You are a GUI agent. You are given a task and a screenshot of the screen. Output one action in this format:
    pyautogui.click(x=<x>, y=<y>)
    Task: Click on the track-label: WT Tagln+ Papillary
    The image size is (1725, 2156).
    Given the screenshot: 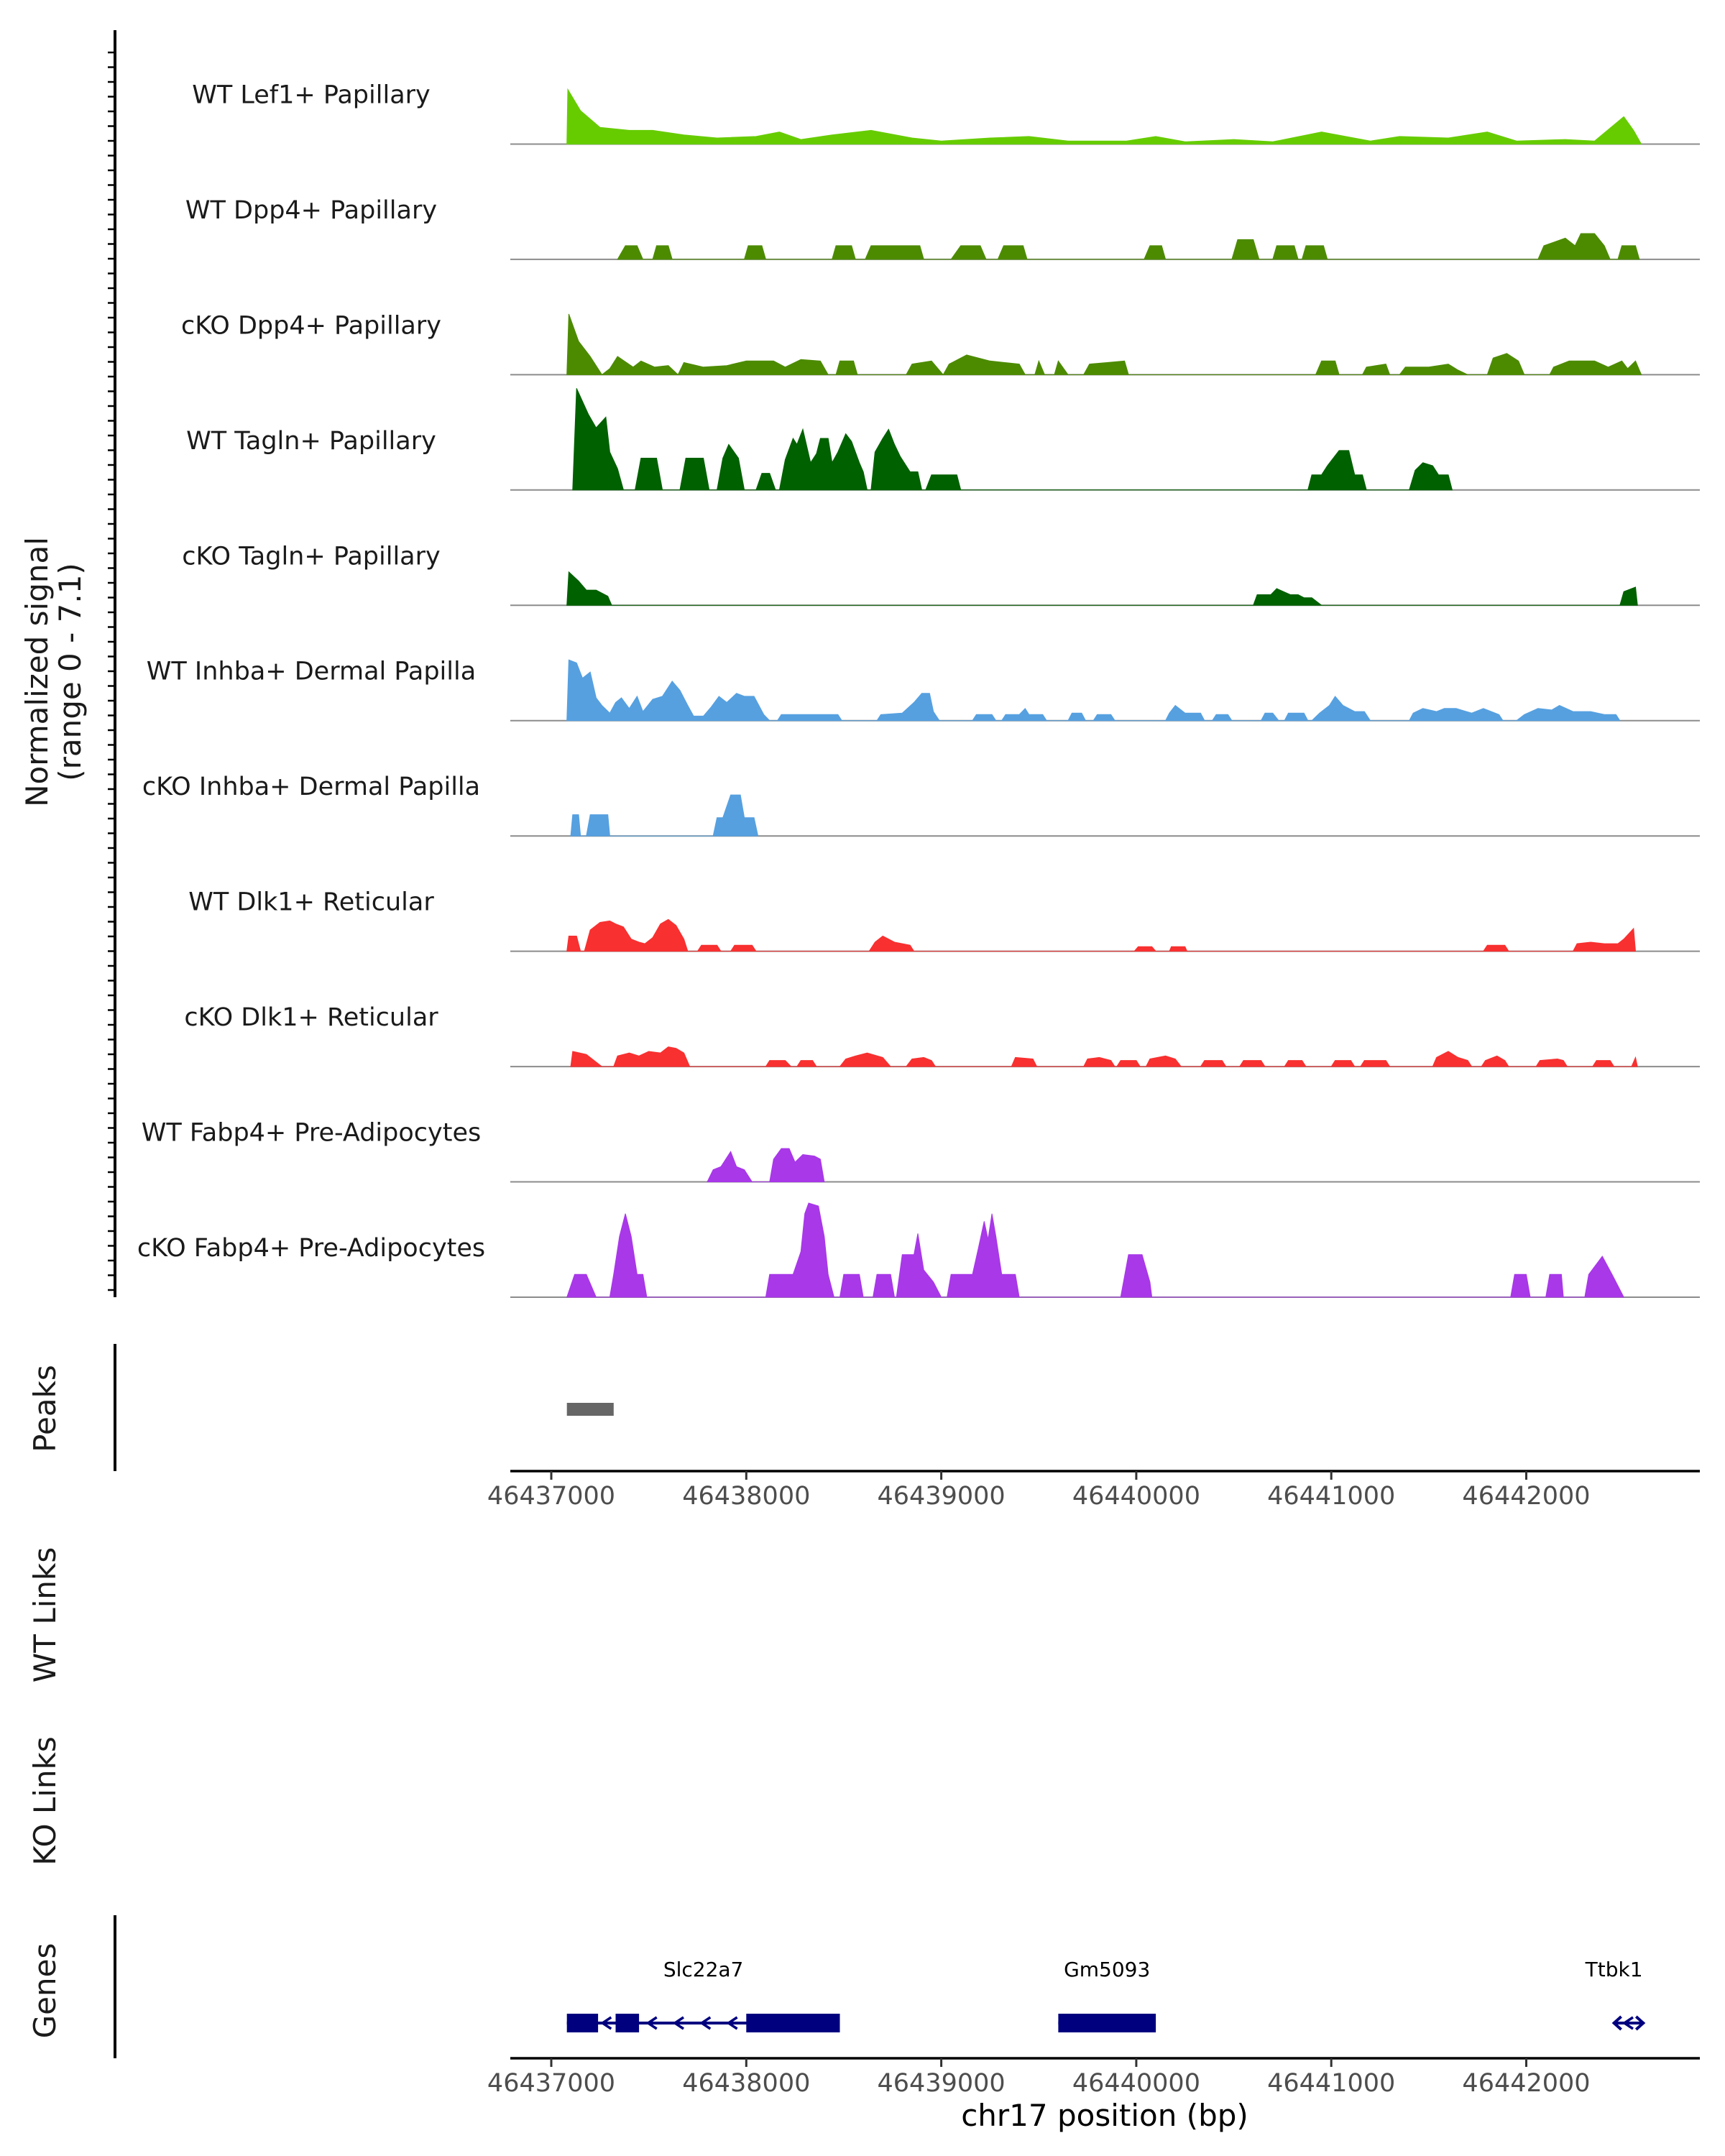 What is the action you would take?
    pyautogui.click(x=311, y=442)
    